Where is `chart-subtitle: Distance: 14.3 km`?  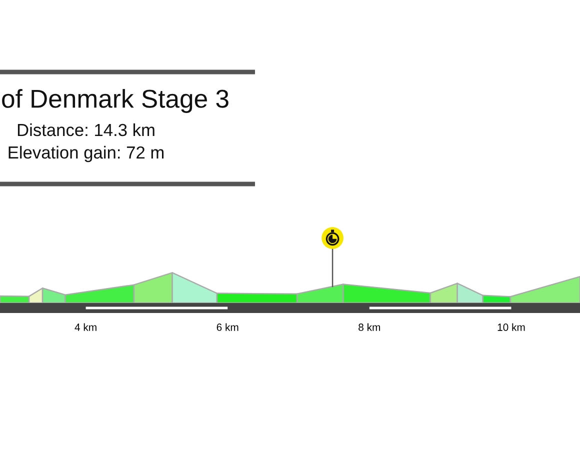
chart-subtitle: Distance: 14.3 km is located at coordinates (86, 129).